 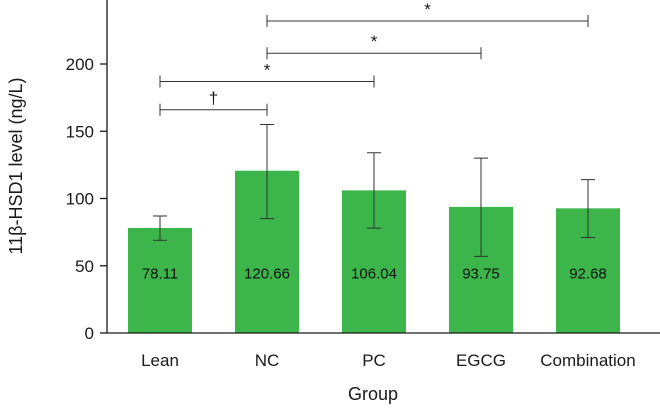 I want to click on bar-value-label: 78.11, so click(x=160, y=274).